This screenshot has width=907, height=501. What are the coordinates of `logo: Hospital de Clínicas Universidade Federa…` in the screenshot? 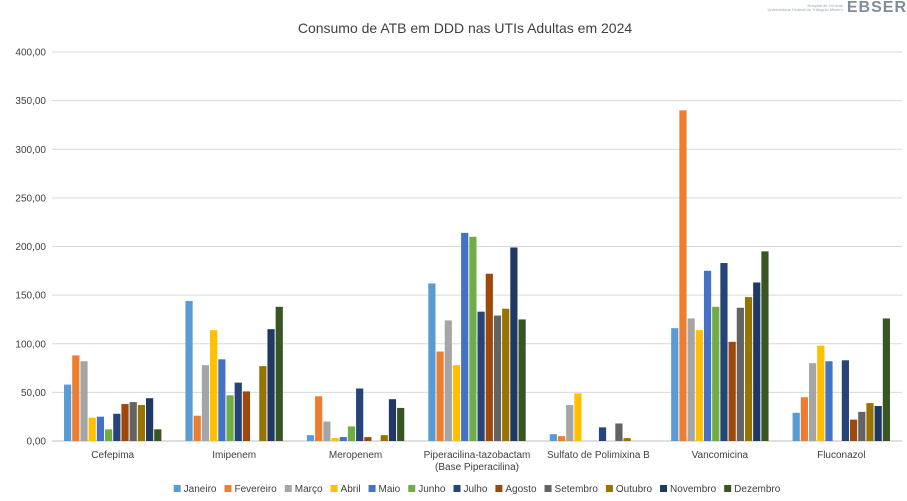 It's located at (837, 8).